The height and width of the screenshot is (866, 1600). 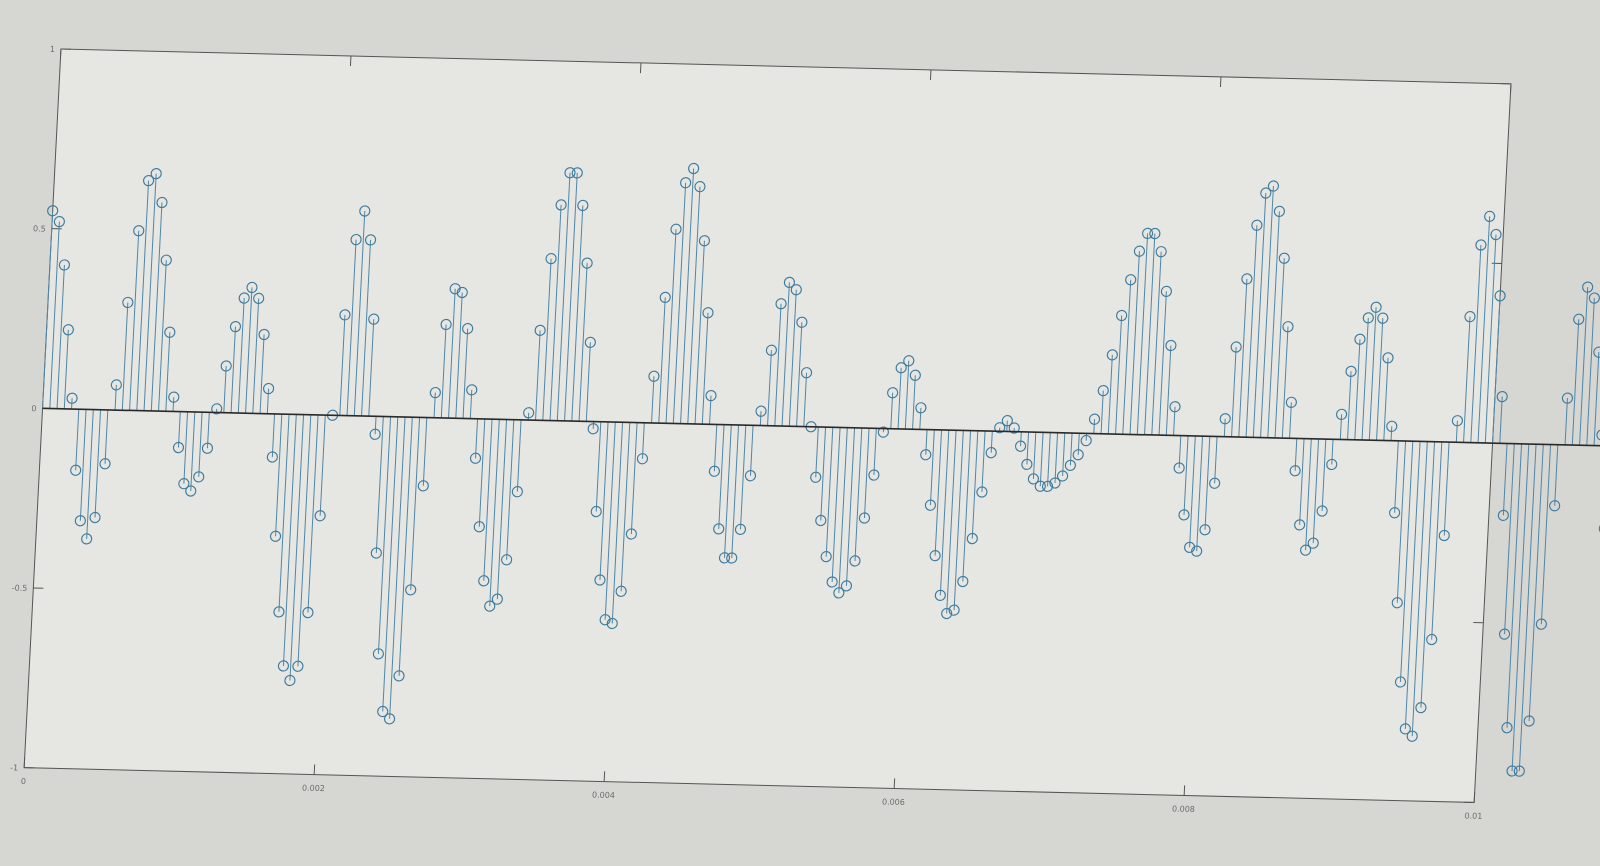 What do you see at coordinates (313, 789) in the screenshot?
I see `x-tick-label: 0.002` at bounding box center [313, 789].